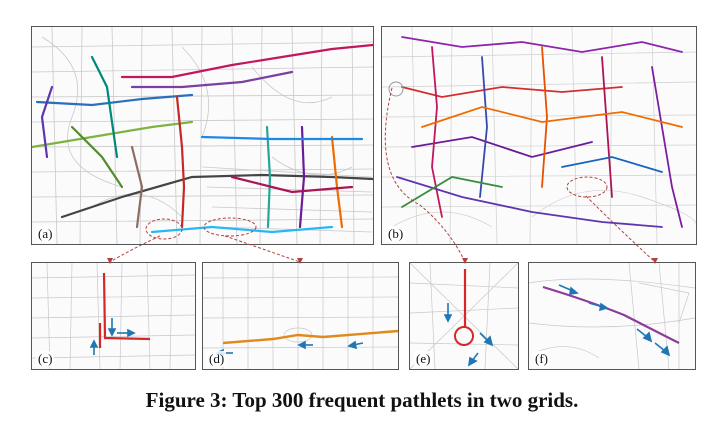  I want to click on zoom-map-d, so click(300, 316).